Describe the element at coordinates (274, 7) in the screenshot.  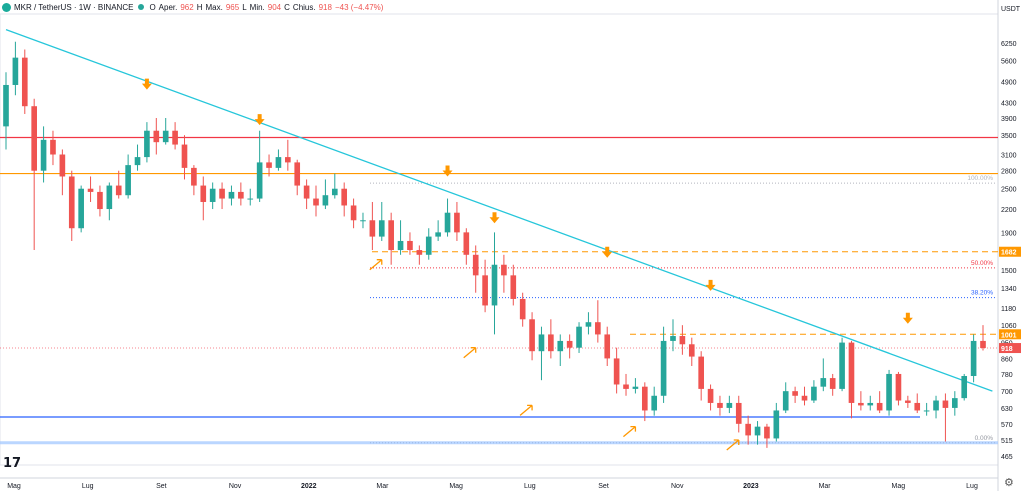
I see `ohlc-low-value: 904` at that location.